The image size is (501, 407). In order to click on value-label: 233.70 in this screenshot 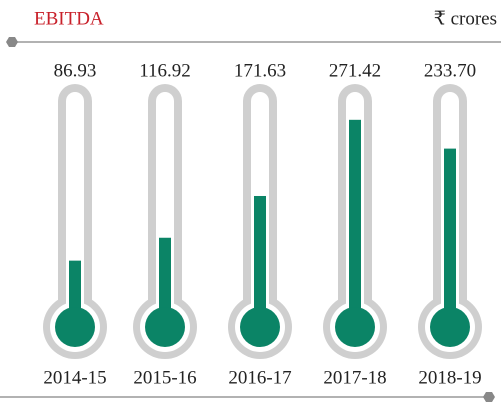, I will do `click(450, 70)`.